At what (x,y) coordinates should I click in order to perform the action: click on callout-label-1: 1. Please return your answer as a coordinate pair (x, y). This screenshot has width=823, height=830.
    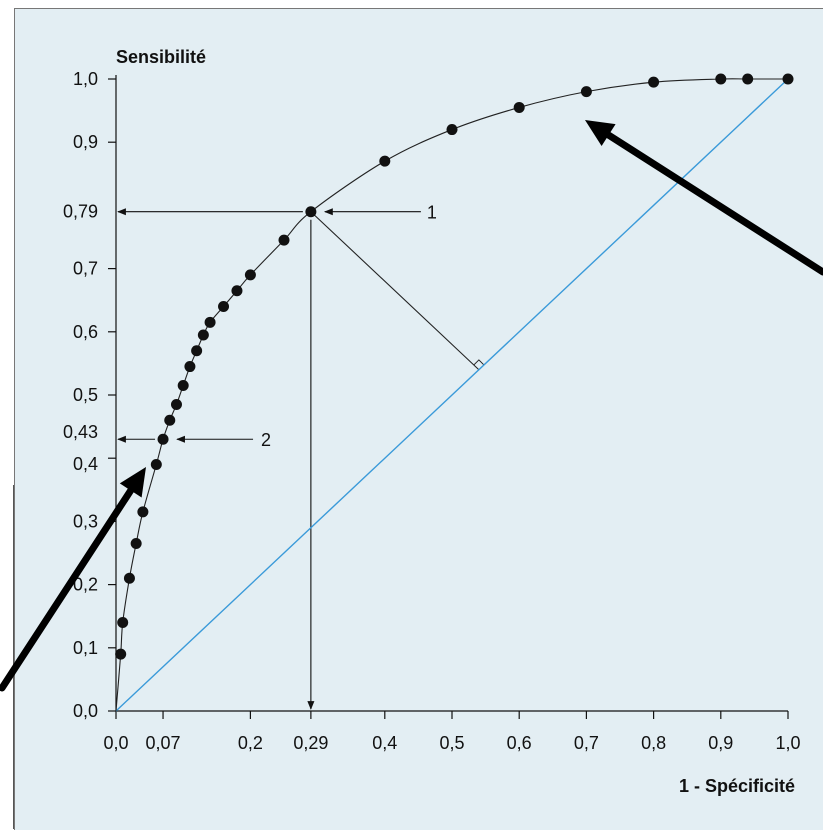
    Looking at the image, I should click on (432, 213).